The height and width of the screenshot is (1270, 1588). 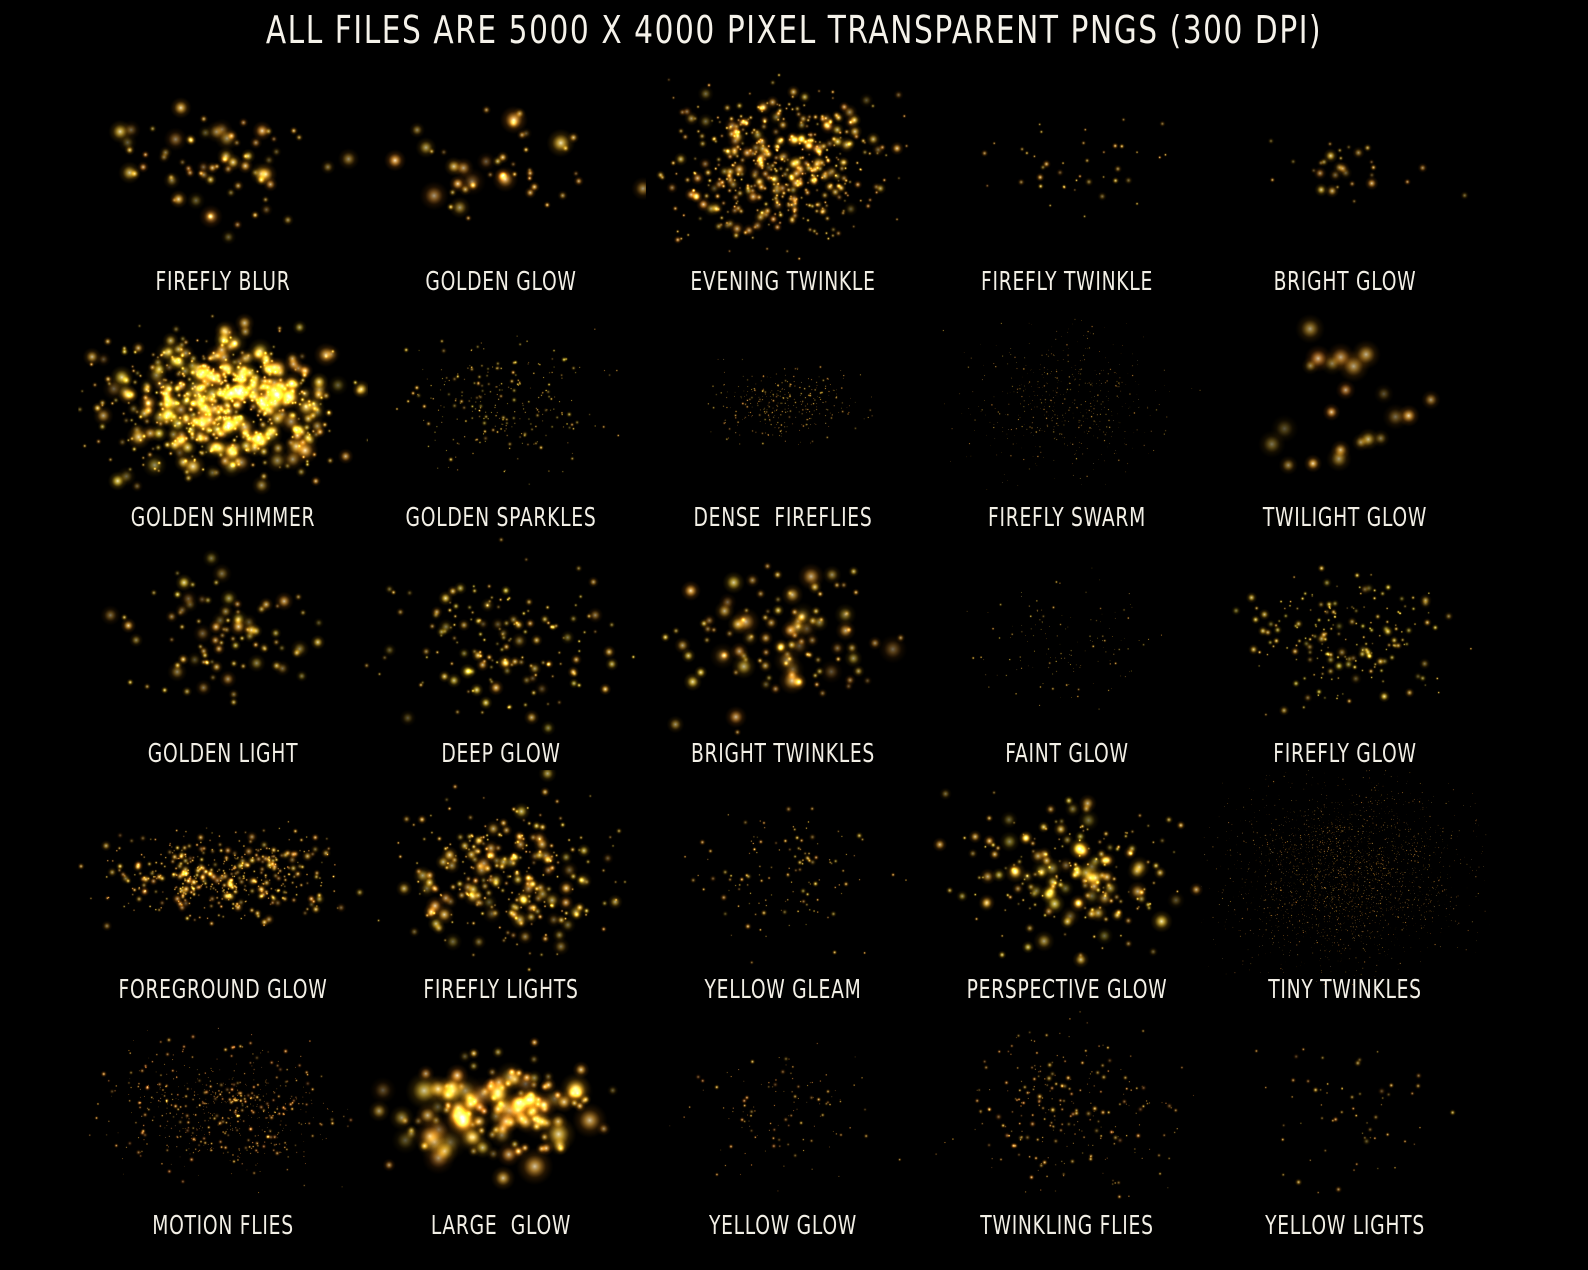 I want to click on overlay-tile: EVENING TWINKLE, so click(x=783, y=181).